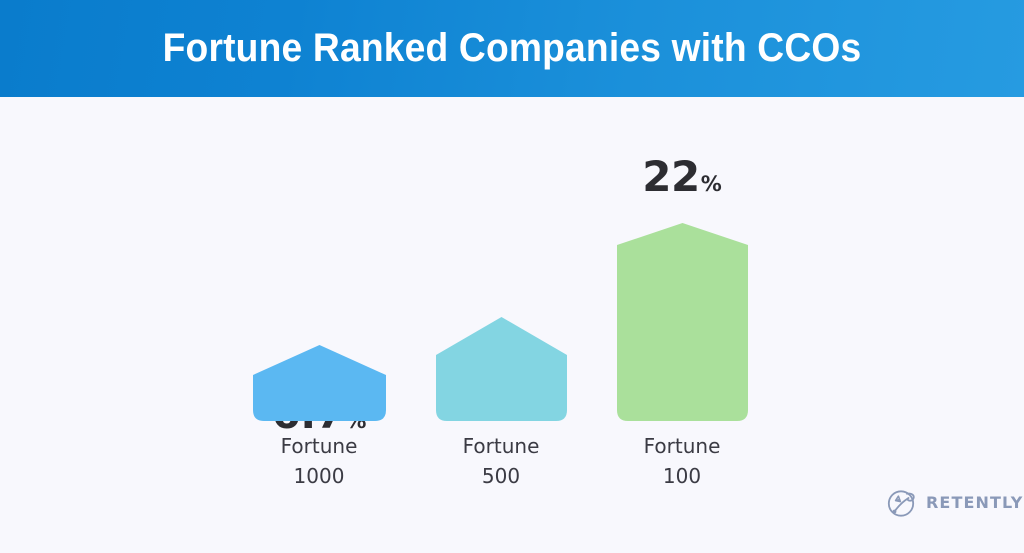  Describe the element at coordinates (682, 446) in the screenshot. I see `bar-category-line1-3: Fortune` at that location.